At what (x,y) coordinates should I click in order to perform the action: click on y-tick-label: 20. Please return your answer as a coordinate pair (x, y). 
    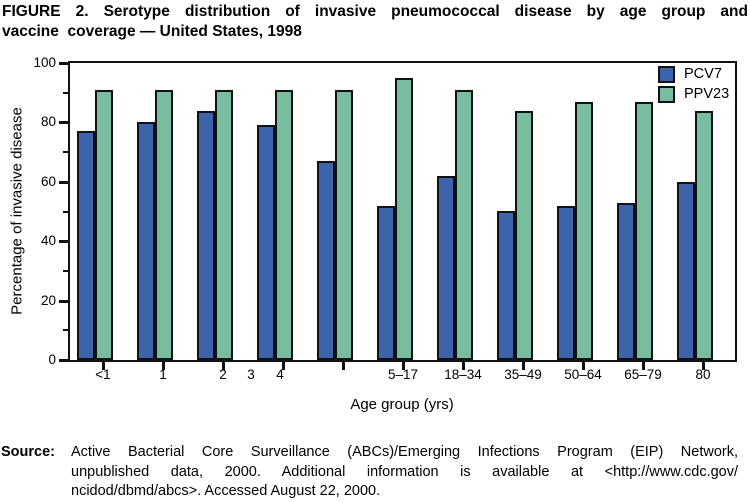
    Looking at the image, I should click on (48, 300).